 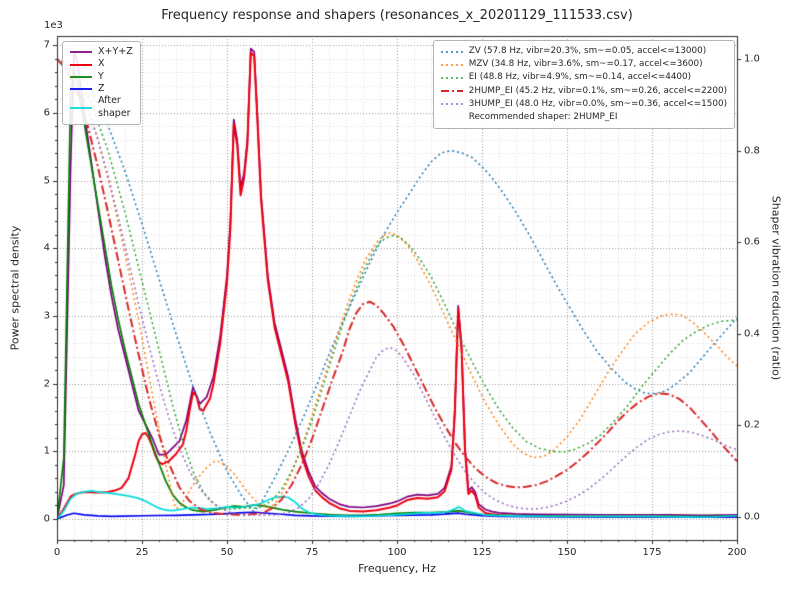 I want to click on legend-label-x: X, so click(x=101, y=64).